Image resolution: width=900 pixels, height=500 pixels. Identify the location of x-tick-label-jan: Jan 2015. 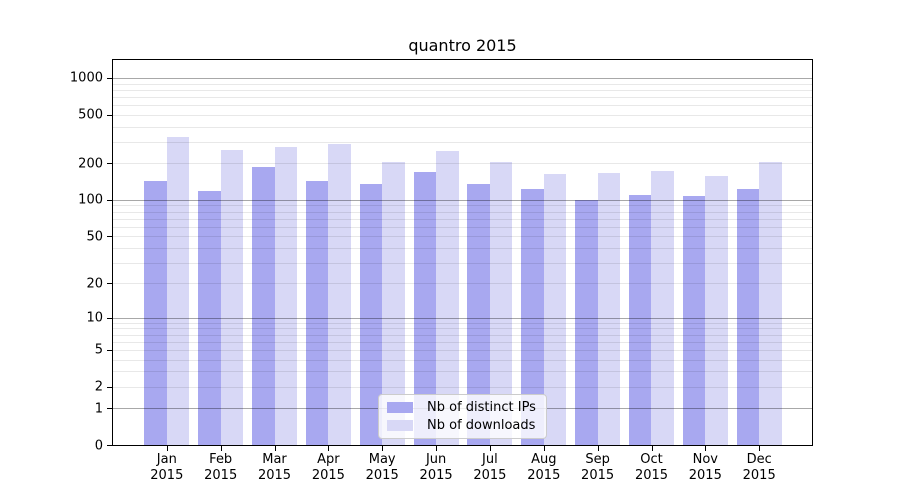
(167, 467).